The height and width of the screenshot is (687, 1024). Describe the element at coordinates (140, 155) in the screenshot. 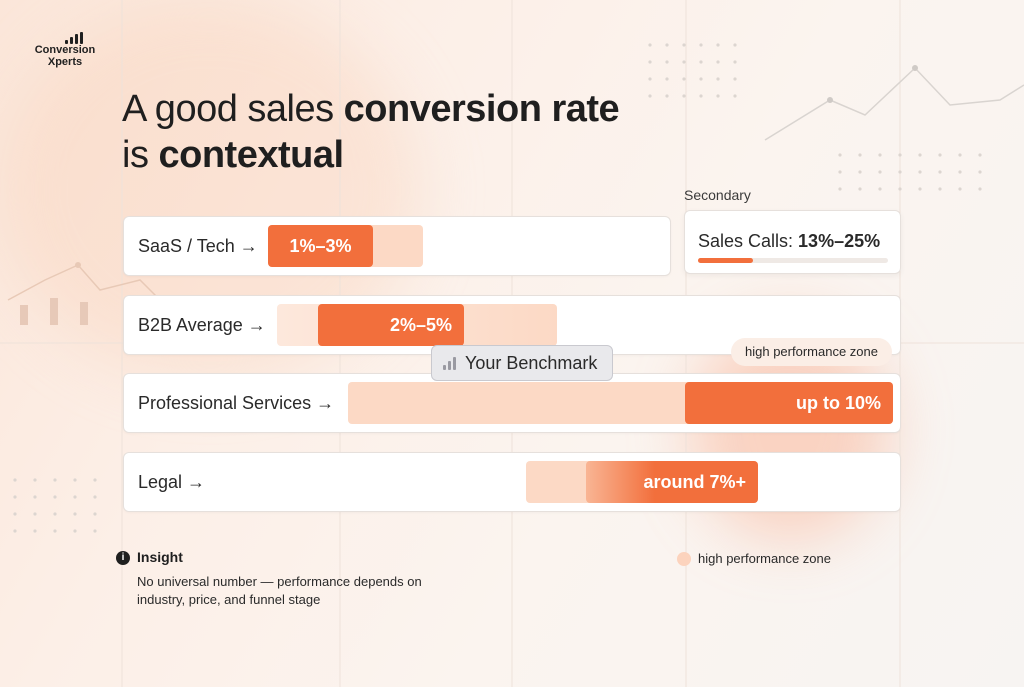

I see `title-line2-light: is` at that location.